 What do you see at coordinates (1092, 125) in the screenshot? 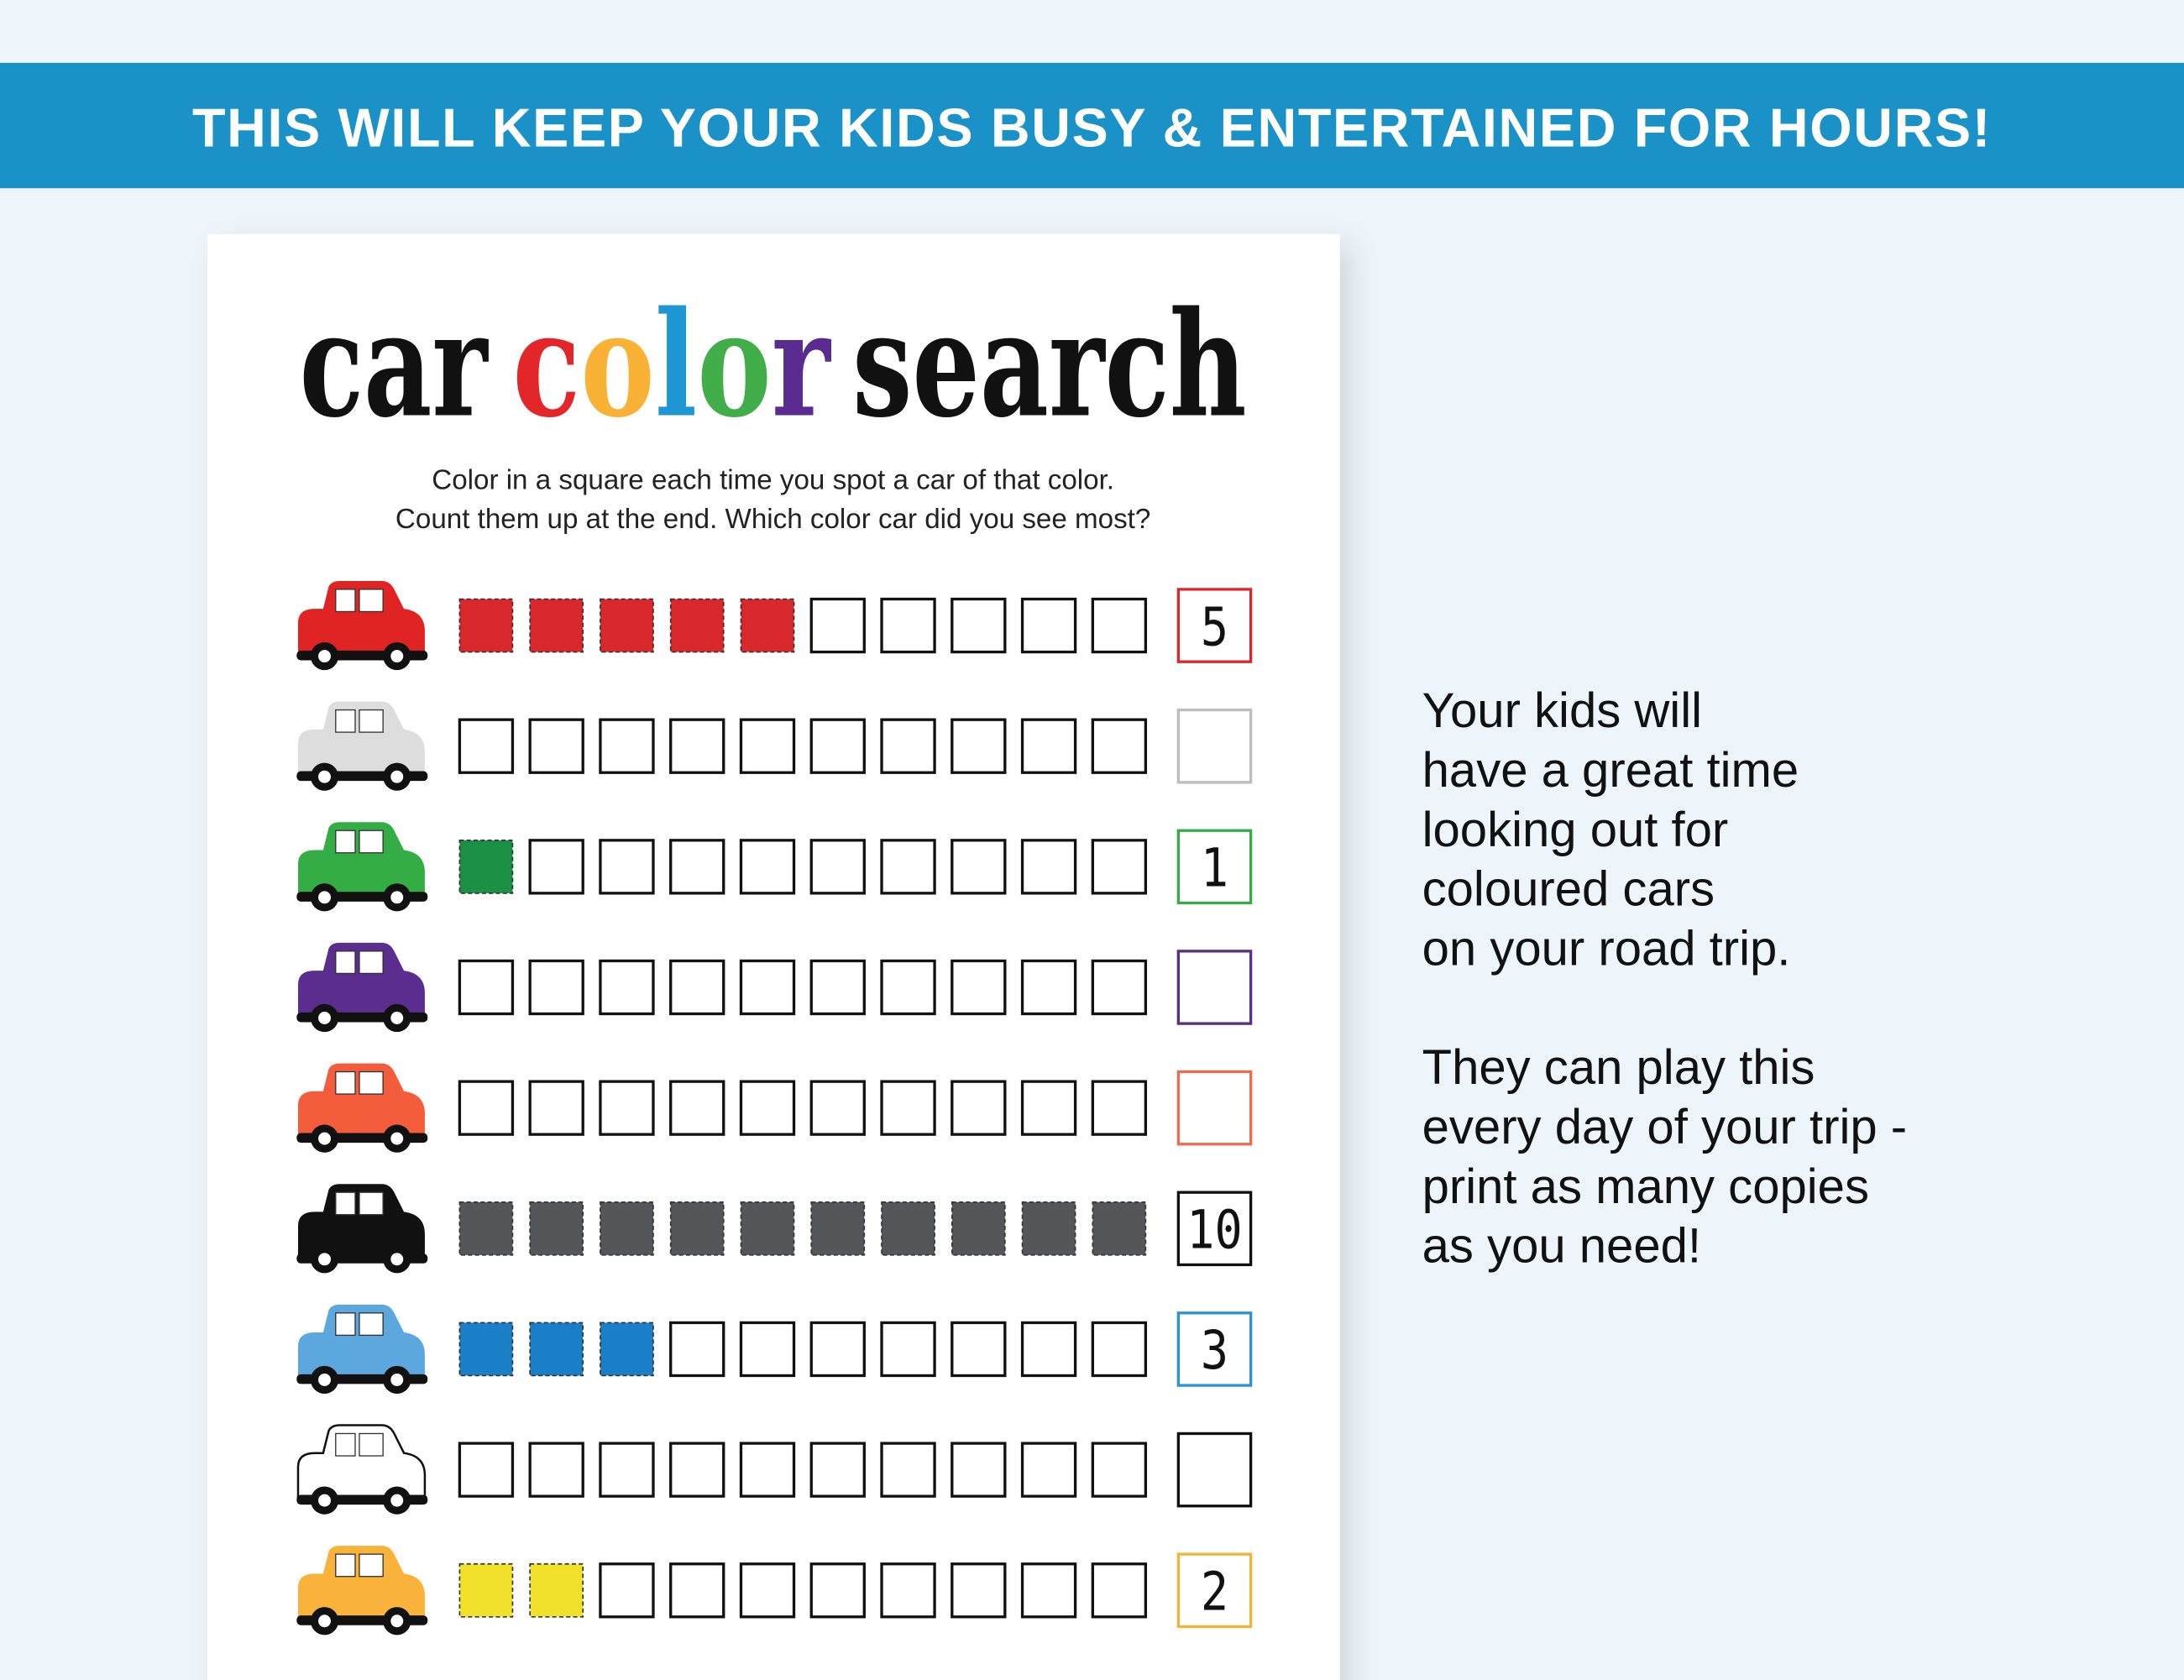
I see `banner` at bounding box center [1092, 125].